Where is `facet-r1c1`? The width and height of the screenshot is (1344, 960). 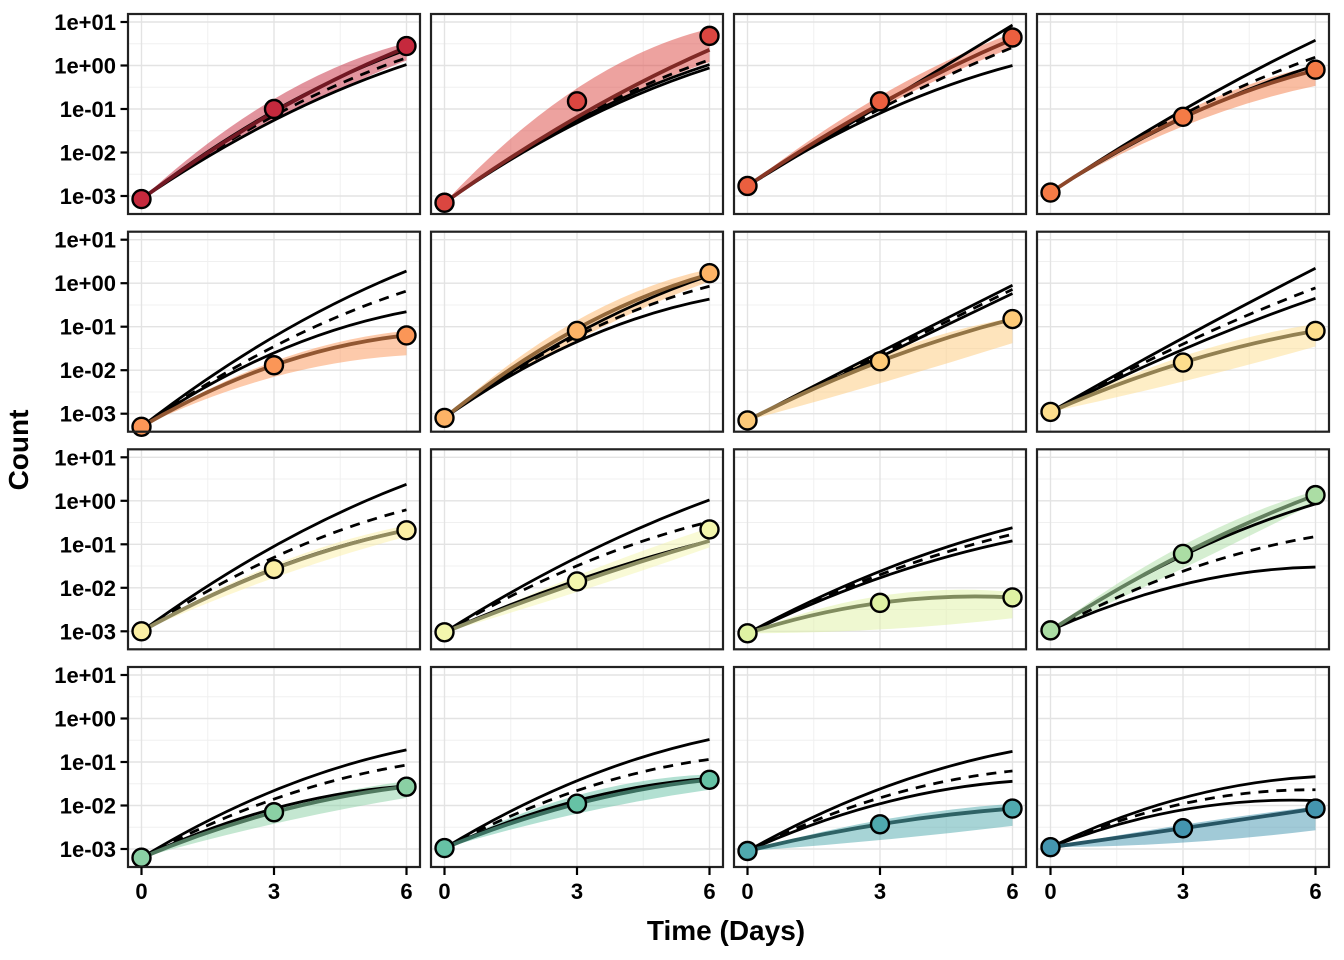
facet-r1c1 is located at coordinates (274, 114).